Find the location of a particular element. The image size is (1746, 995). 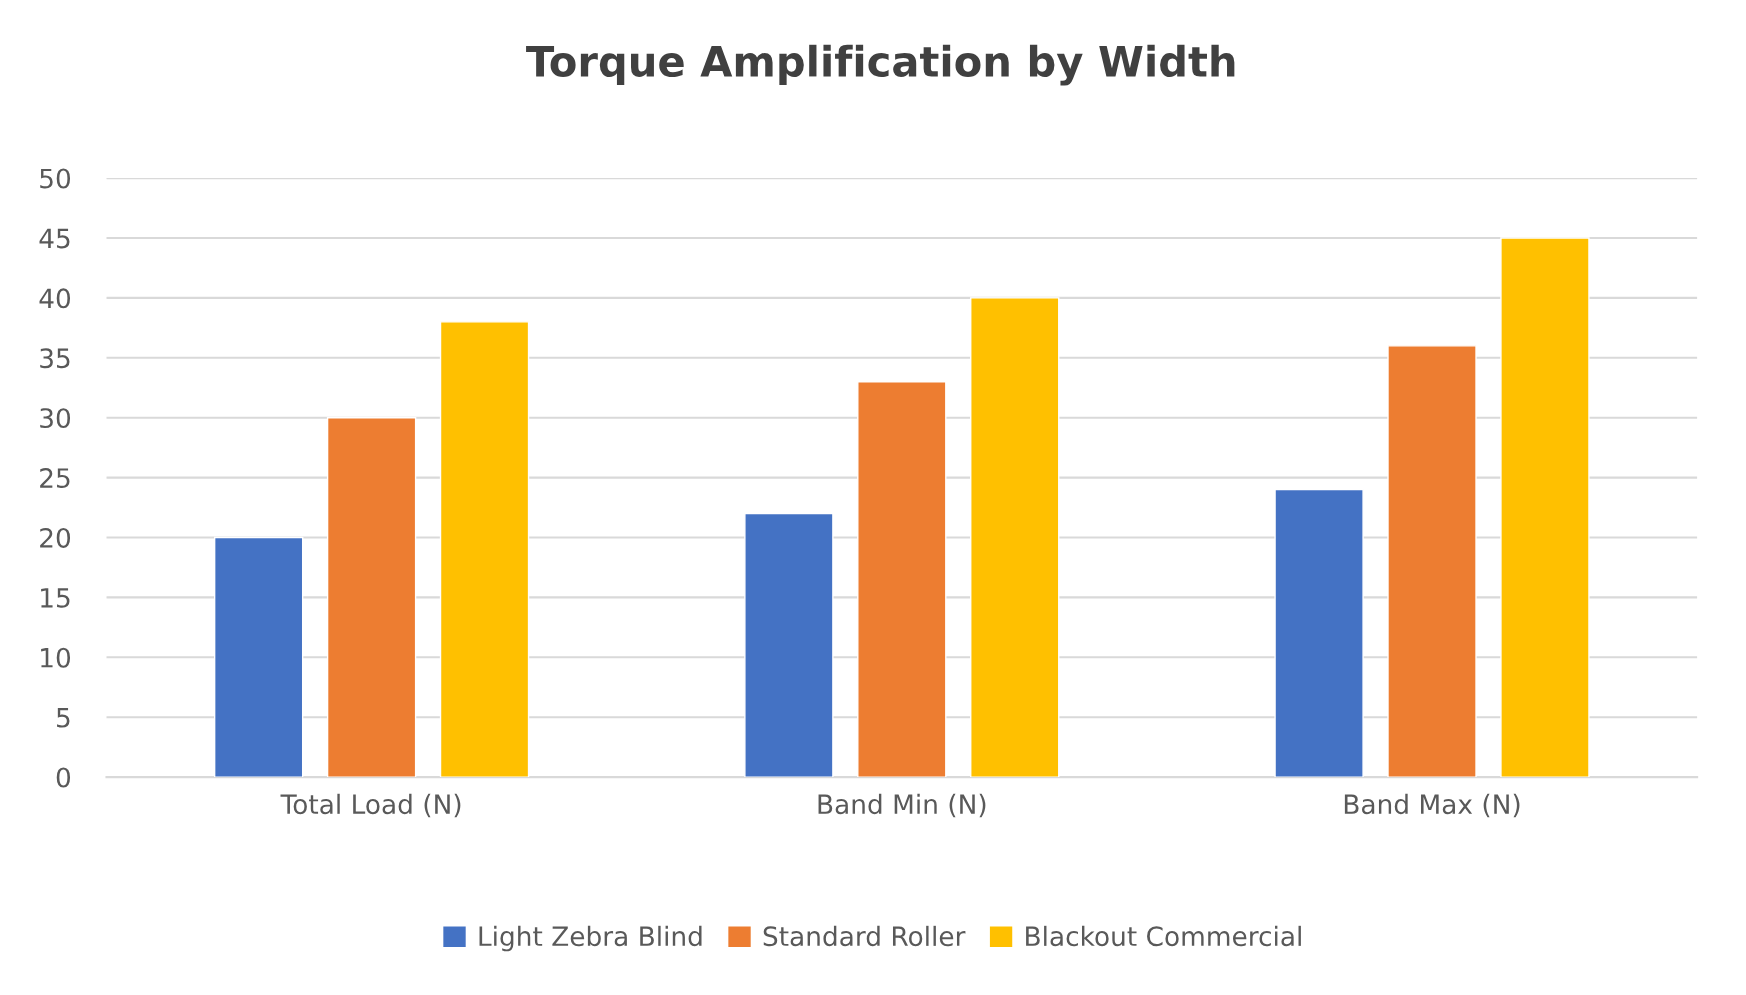

x-tick-label: Band Max (N) is located at coordinates (1432, 805).